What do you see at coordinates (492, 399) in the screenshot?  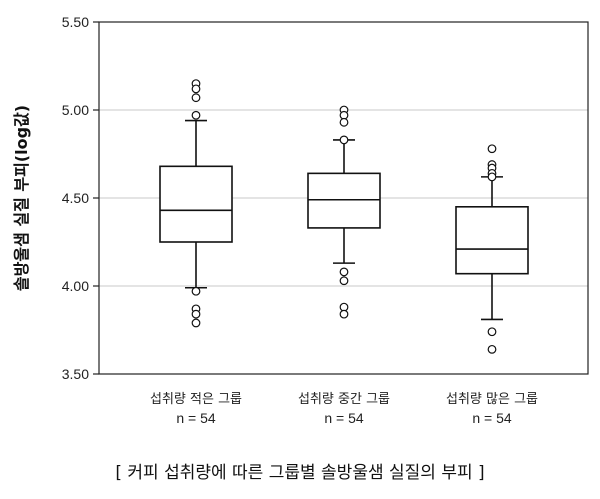 I see `category-label: 섭취량 많은 그룹` at bounding box center [492, 399].